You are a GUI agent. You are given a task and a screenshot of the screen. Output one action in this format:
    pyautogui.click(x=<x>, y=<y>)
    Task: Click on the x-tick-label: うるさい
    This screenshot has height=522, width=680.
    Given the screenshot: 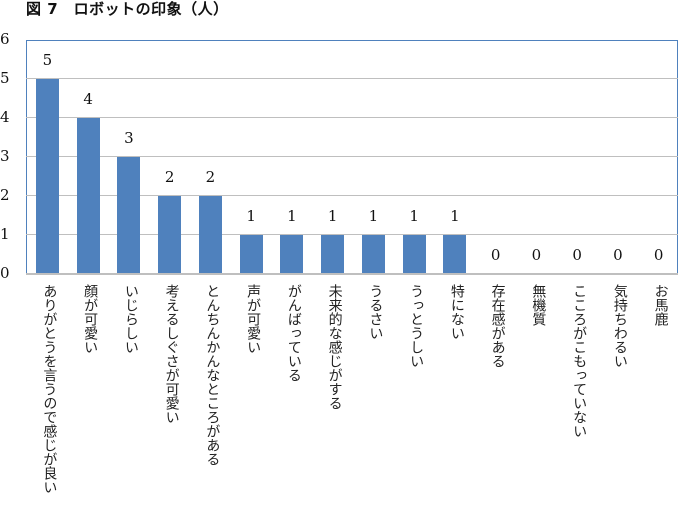 What is the action you would take?
    pyautogui.click(x=375, y=312)
    